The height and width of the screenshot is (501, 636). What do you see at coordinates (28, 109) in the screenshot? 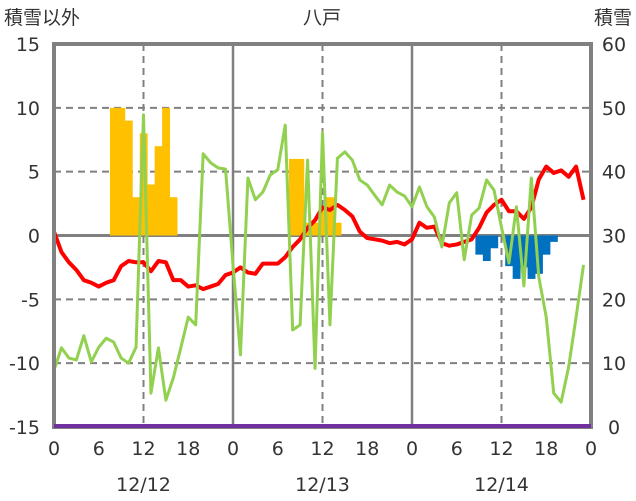
I see `y-tick-label: 10` at bounding box center [28, 109].